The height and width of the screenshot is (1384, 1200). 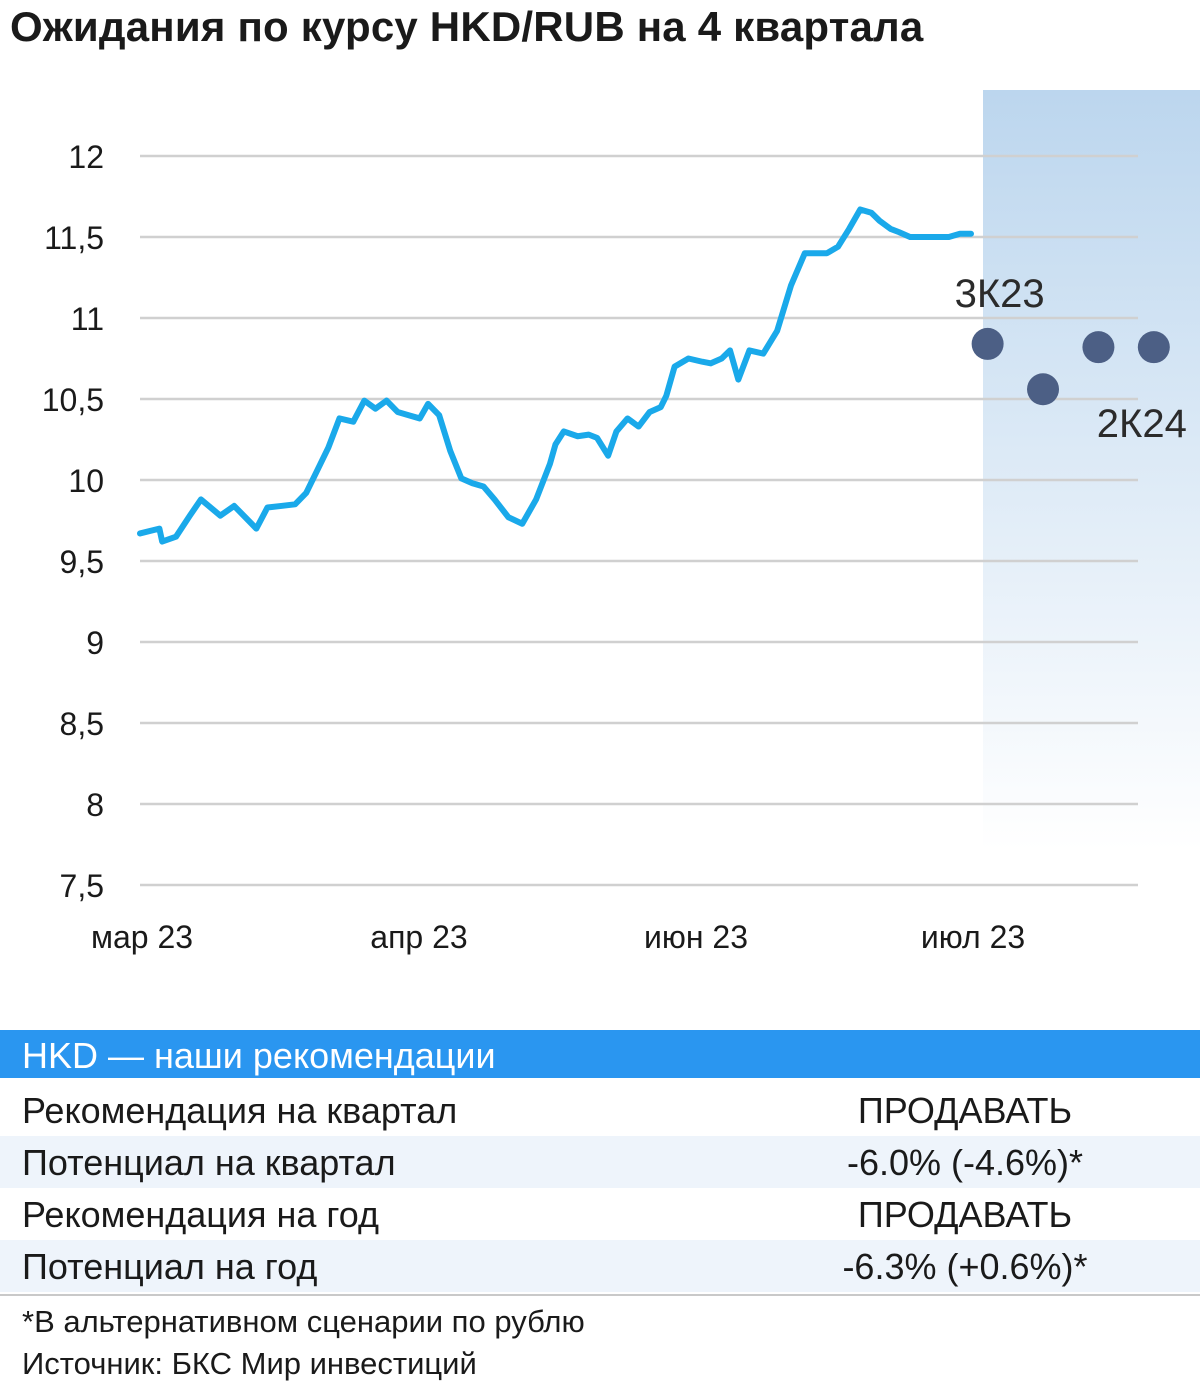 I want to click on forecast-region, so click(x=1091, y=470).